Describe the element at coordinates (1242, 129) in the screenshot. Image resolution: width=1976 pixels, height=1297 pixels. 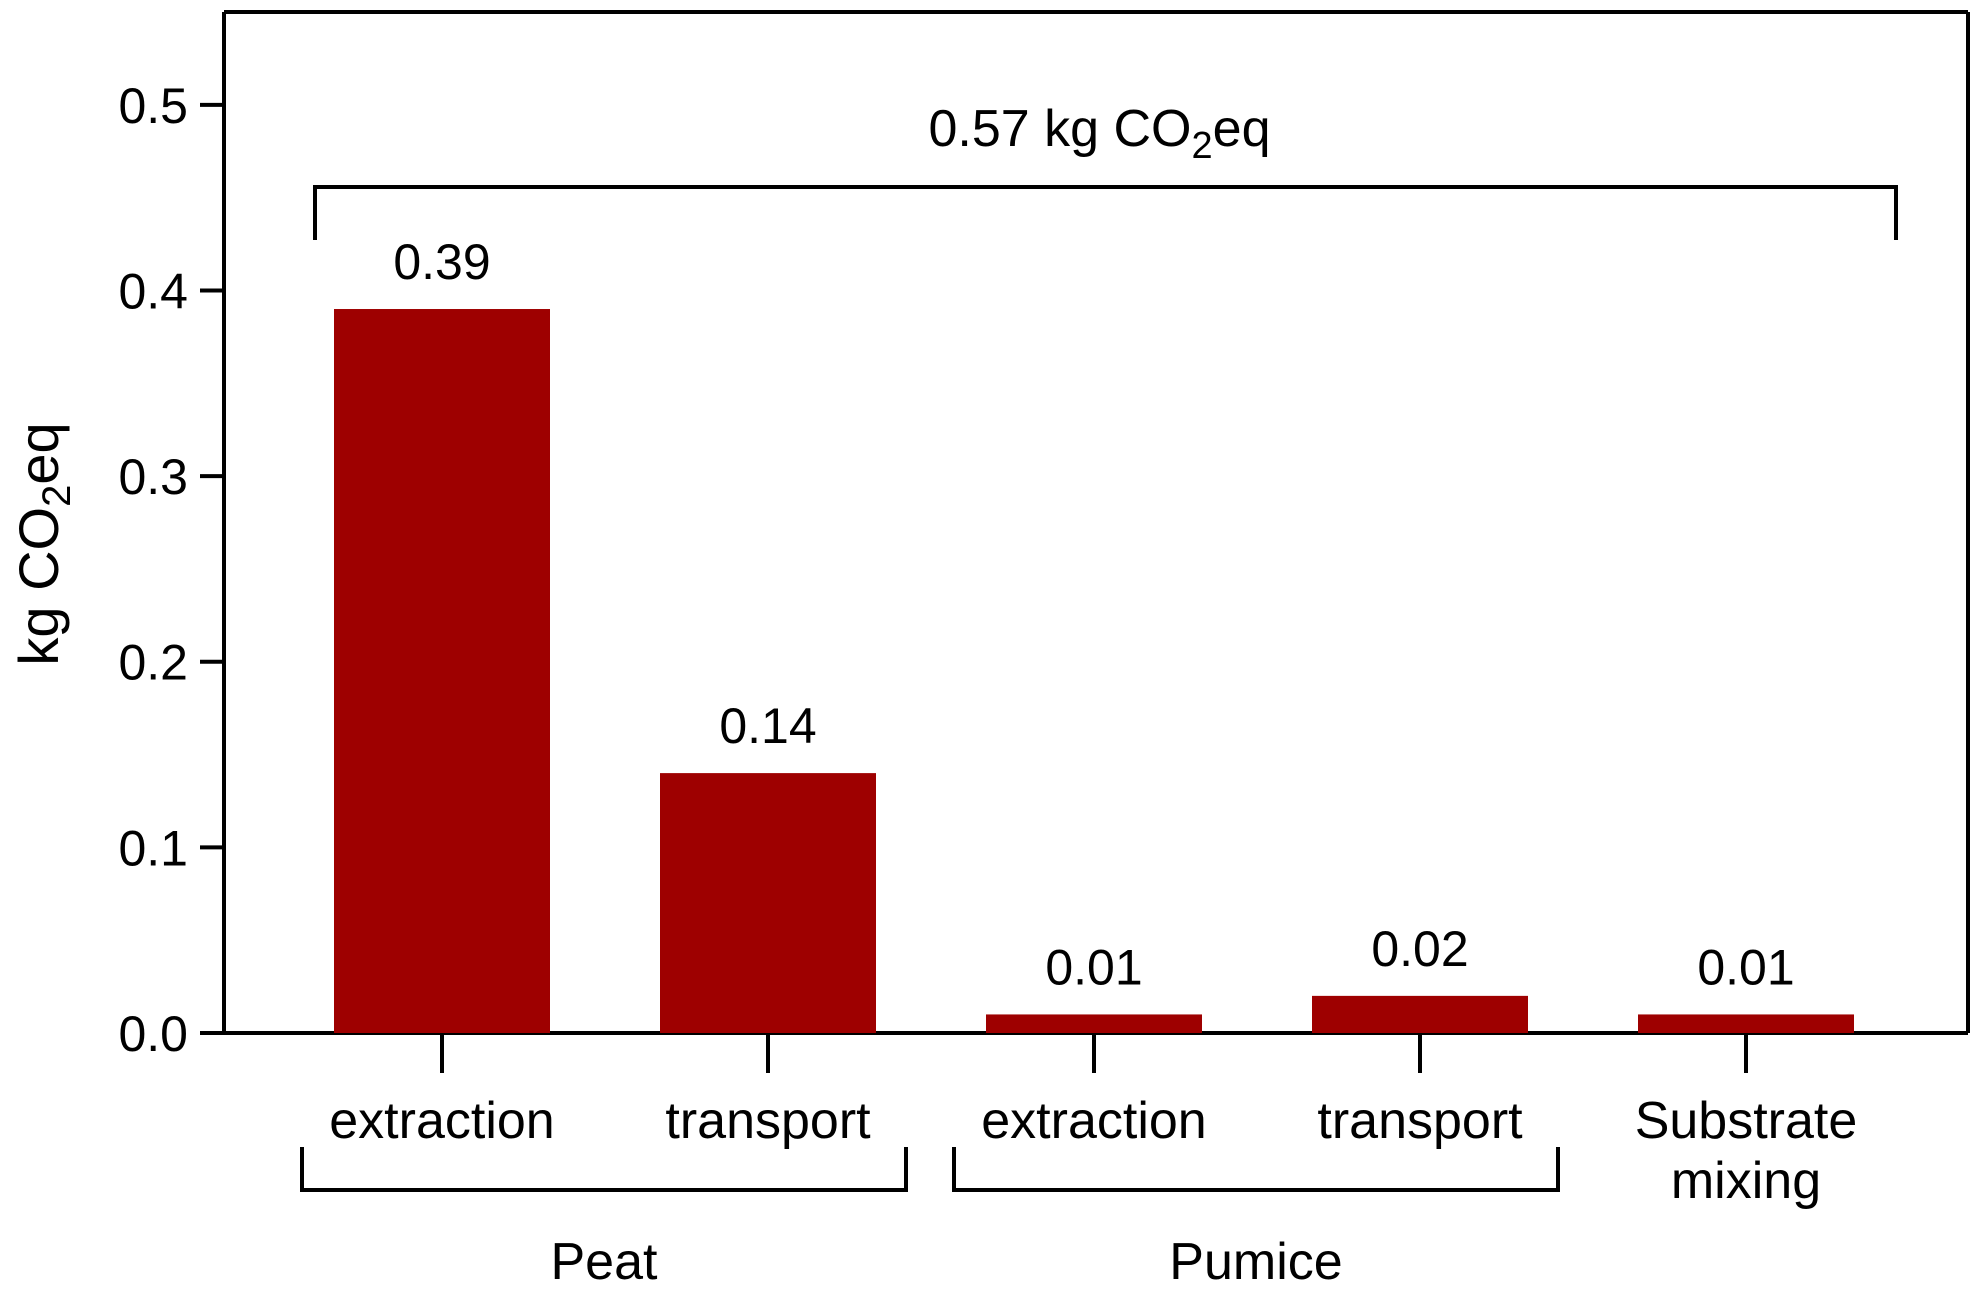
I see `total-label-suffix: eq` at that location.